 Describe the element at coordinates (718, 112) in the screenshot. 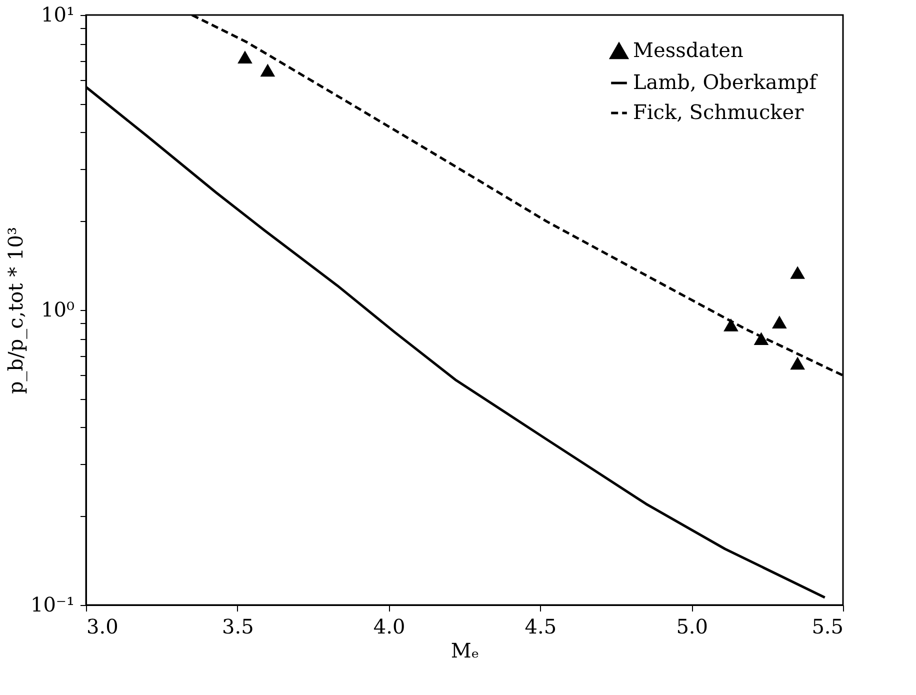

I see `legend-label: Fick, Schmucker` at that location.